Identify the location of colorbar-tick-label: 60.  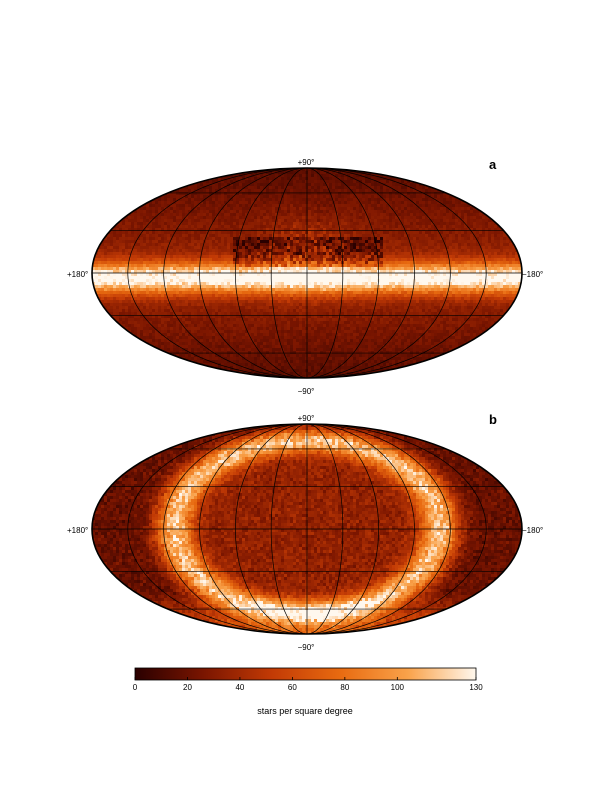
(292, 687).